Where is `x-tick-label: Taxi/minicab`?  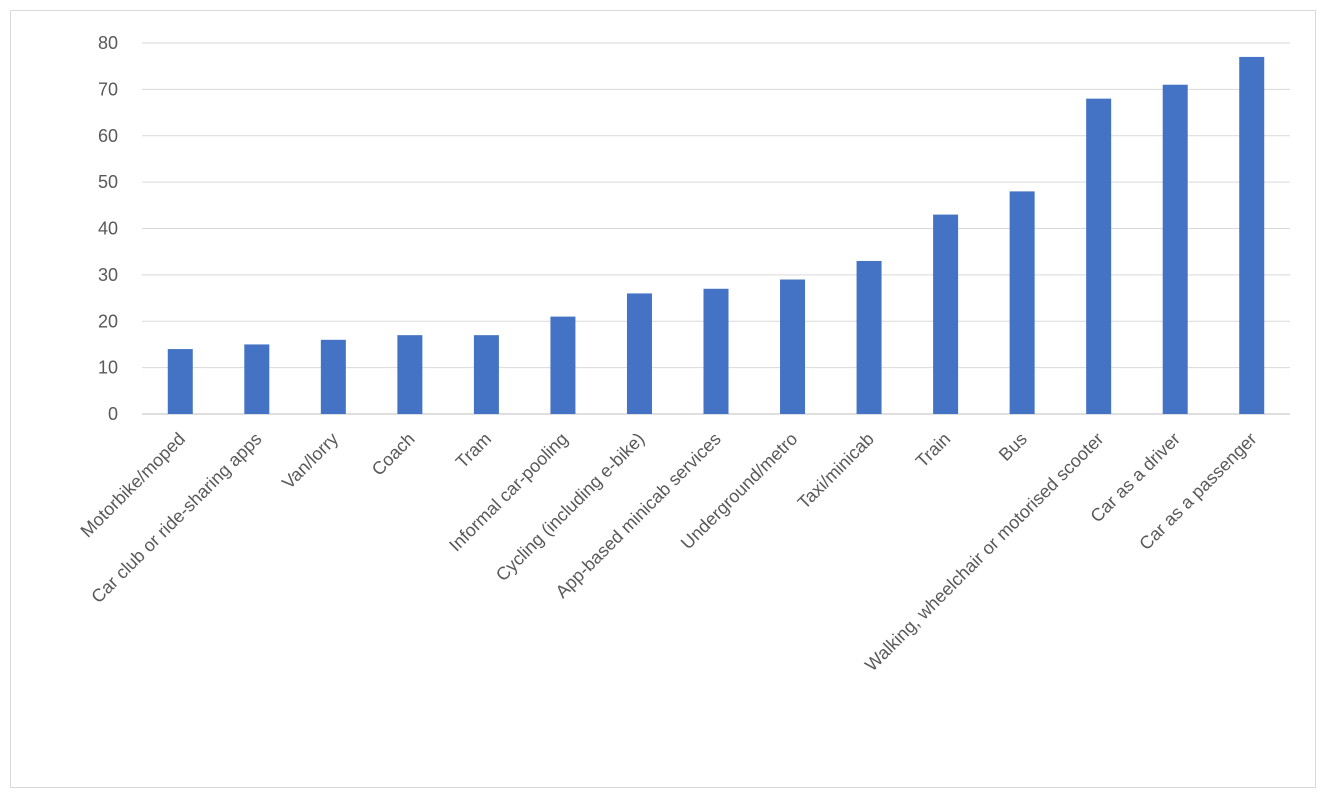
x-tick-label: Taxi/minicab is located at coordinates (836, 471).